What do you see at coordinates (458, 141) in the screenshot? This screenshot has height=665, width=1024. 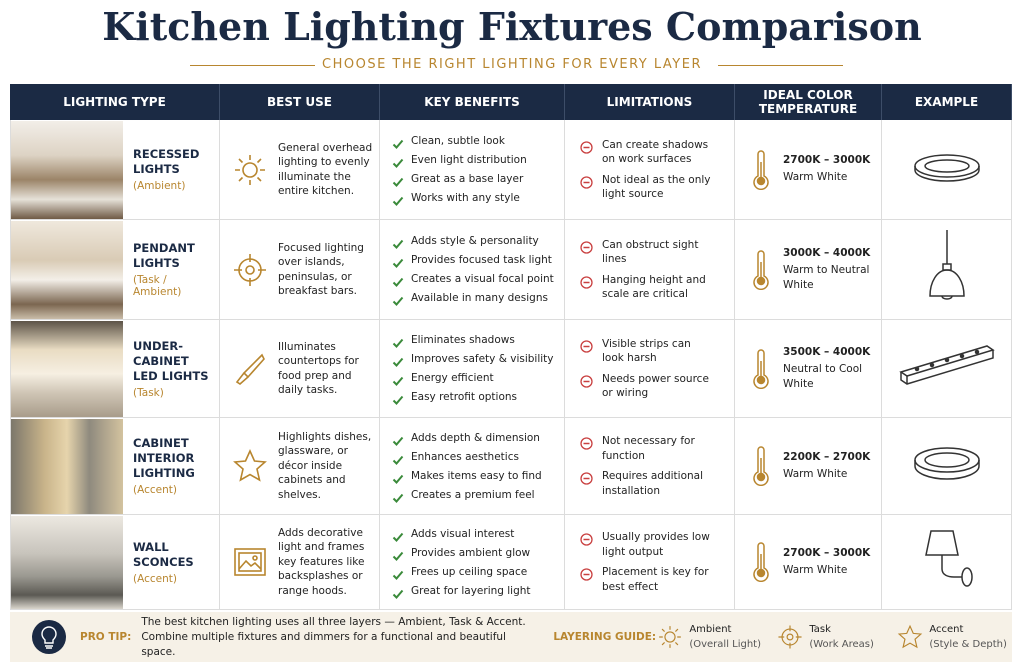 I see `benefit-text: Clean, subtle look` at bounding box center [458, 141].